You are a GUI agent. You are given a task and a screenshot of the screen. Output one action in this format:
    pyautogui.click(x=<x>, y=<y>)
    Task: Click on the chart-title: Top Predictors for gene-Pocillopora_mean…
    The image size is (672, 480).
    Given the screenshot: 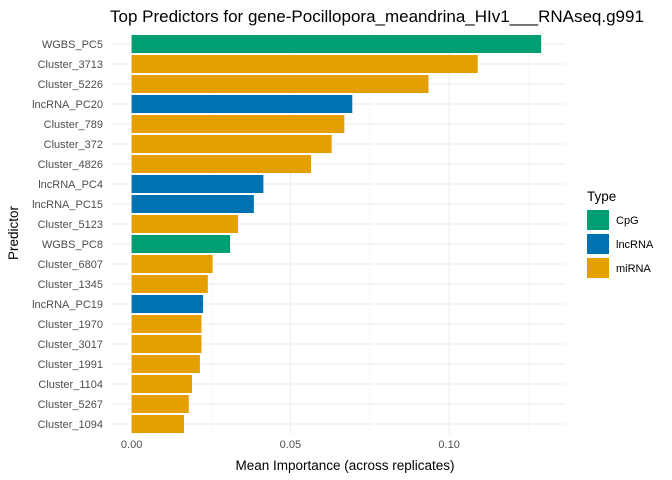 What is the action you would take?
    pyautogui.click(x=377, y=16)
    